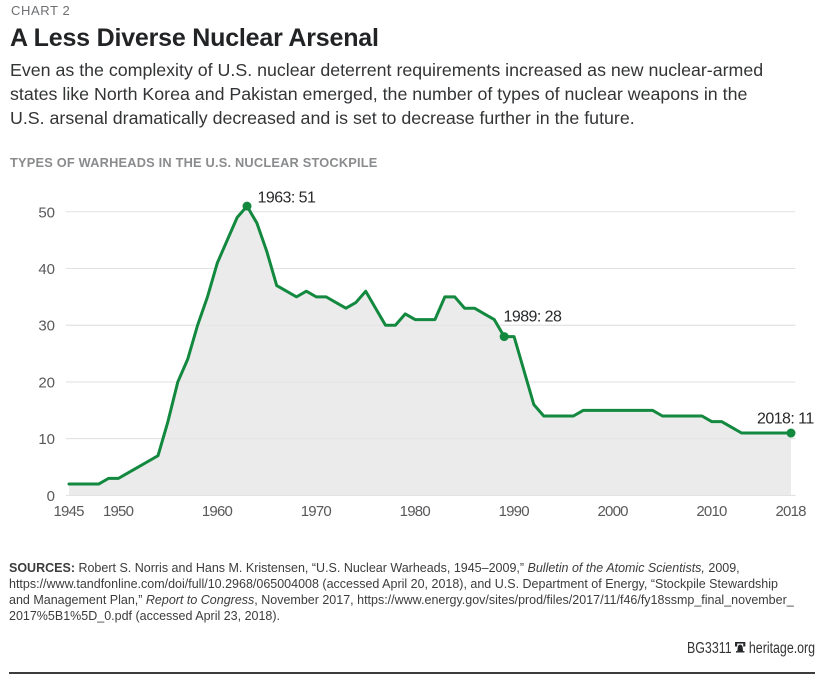 The image size is (825, 677). I want to click on svg-text: 10, so click(46, 439).